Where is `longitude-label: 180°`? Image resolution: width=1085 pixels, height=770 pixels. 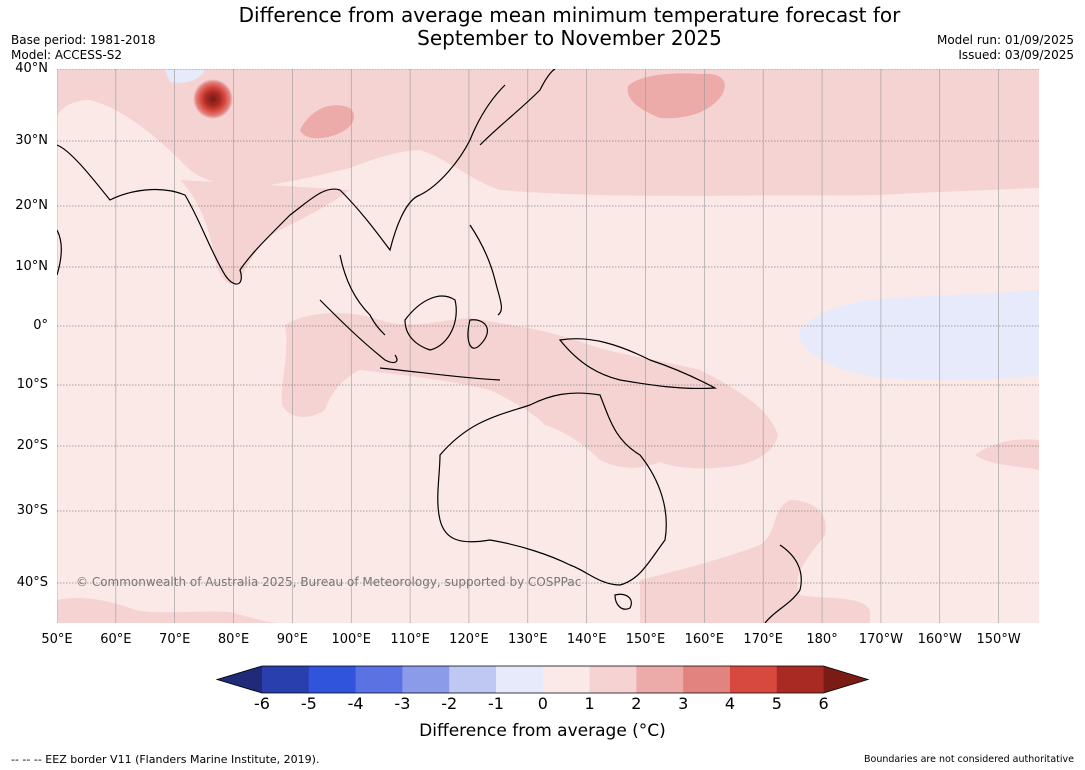
longitude-label: 180° is located at coordinates (822, 639).